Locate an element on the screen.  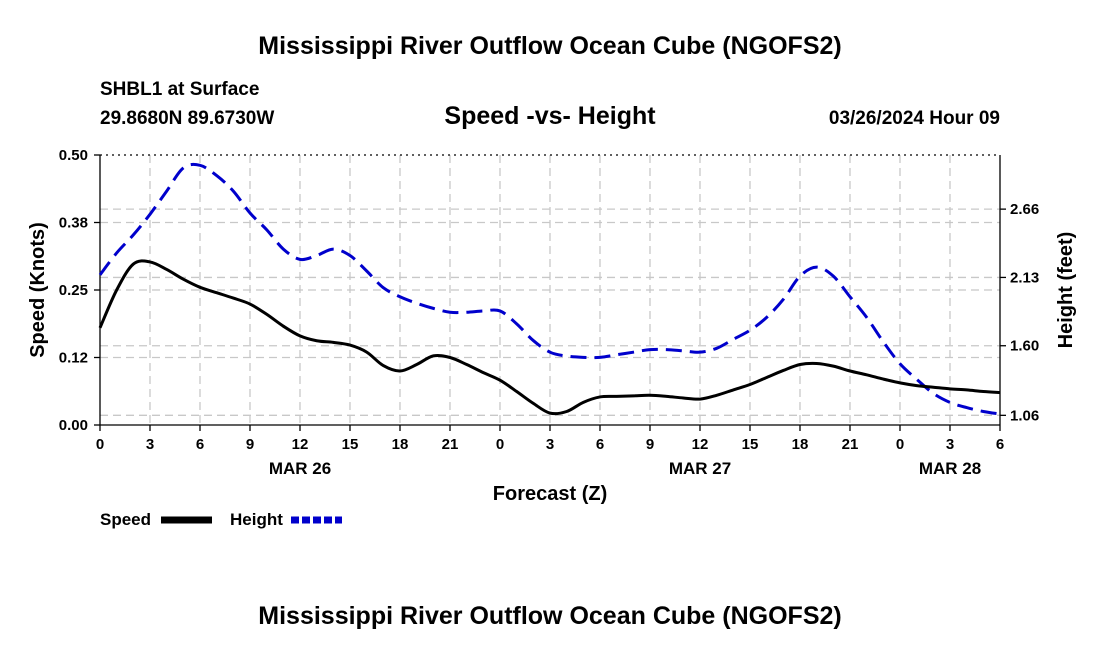
right-tick-label: 1.06 is located at coordinates (1024, 415).